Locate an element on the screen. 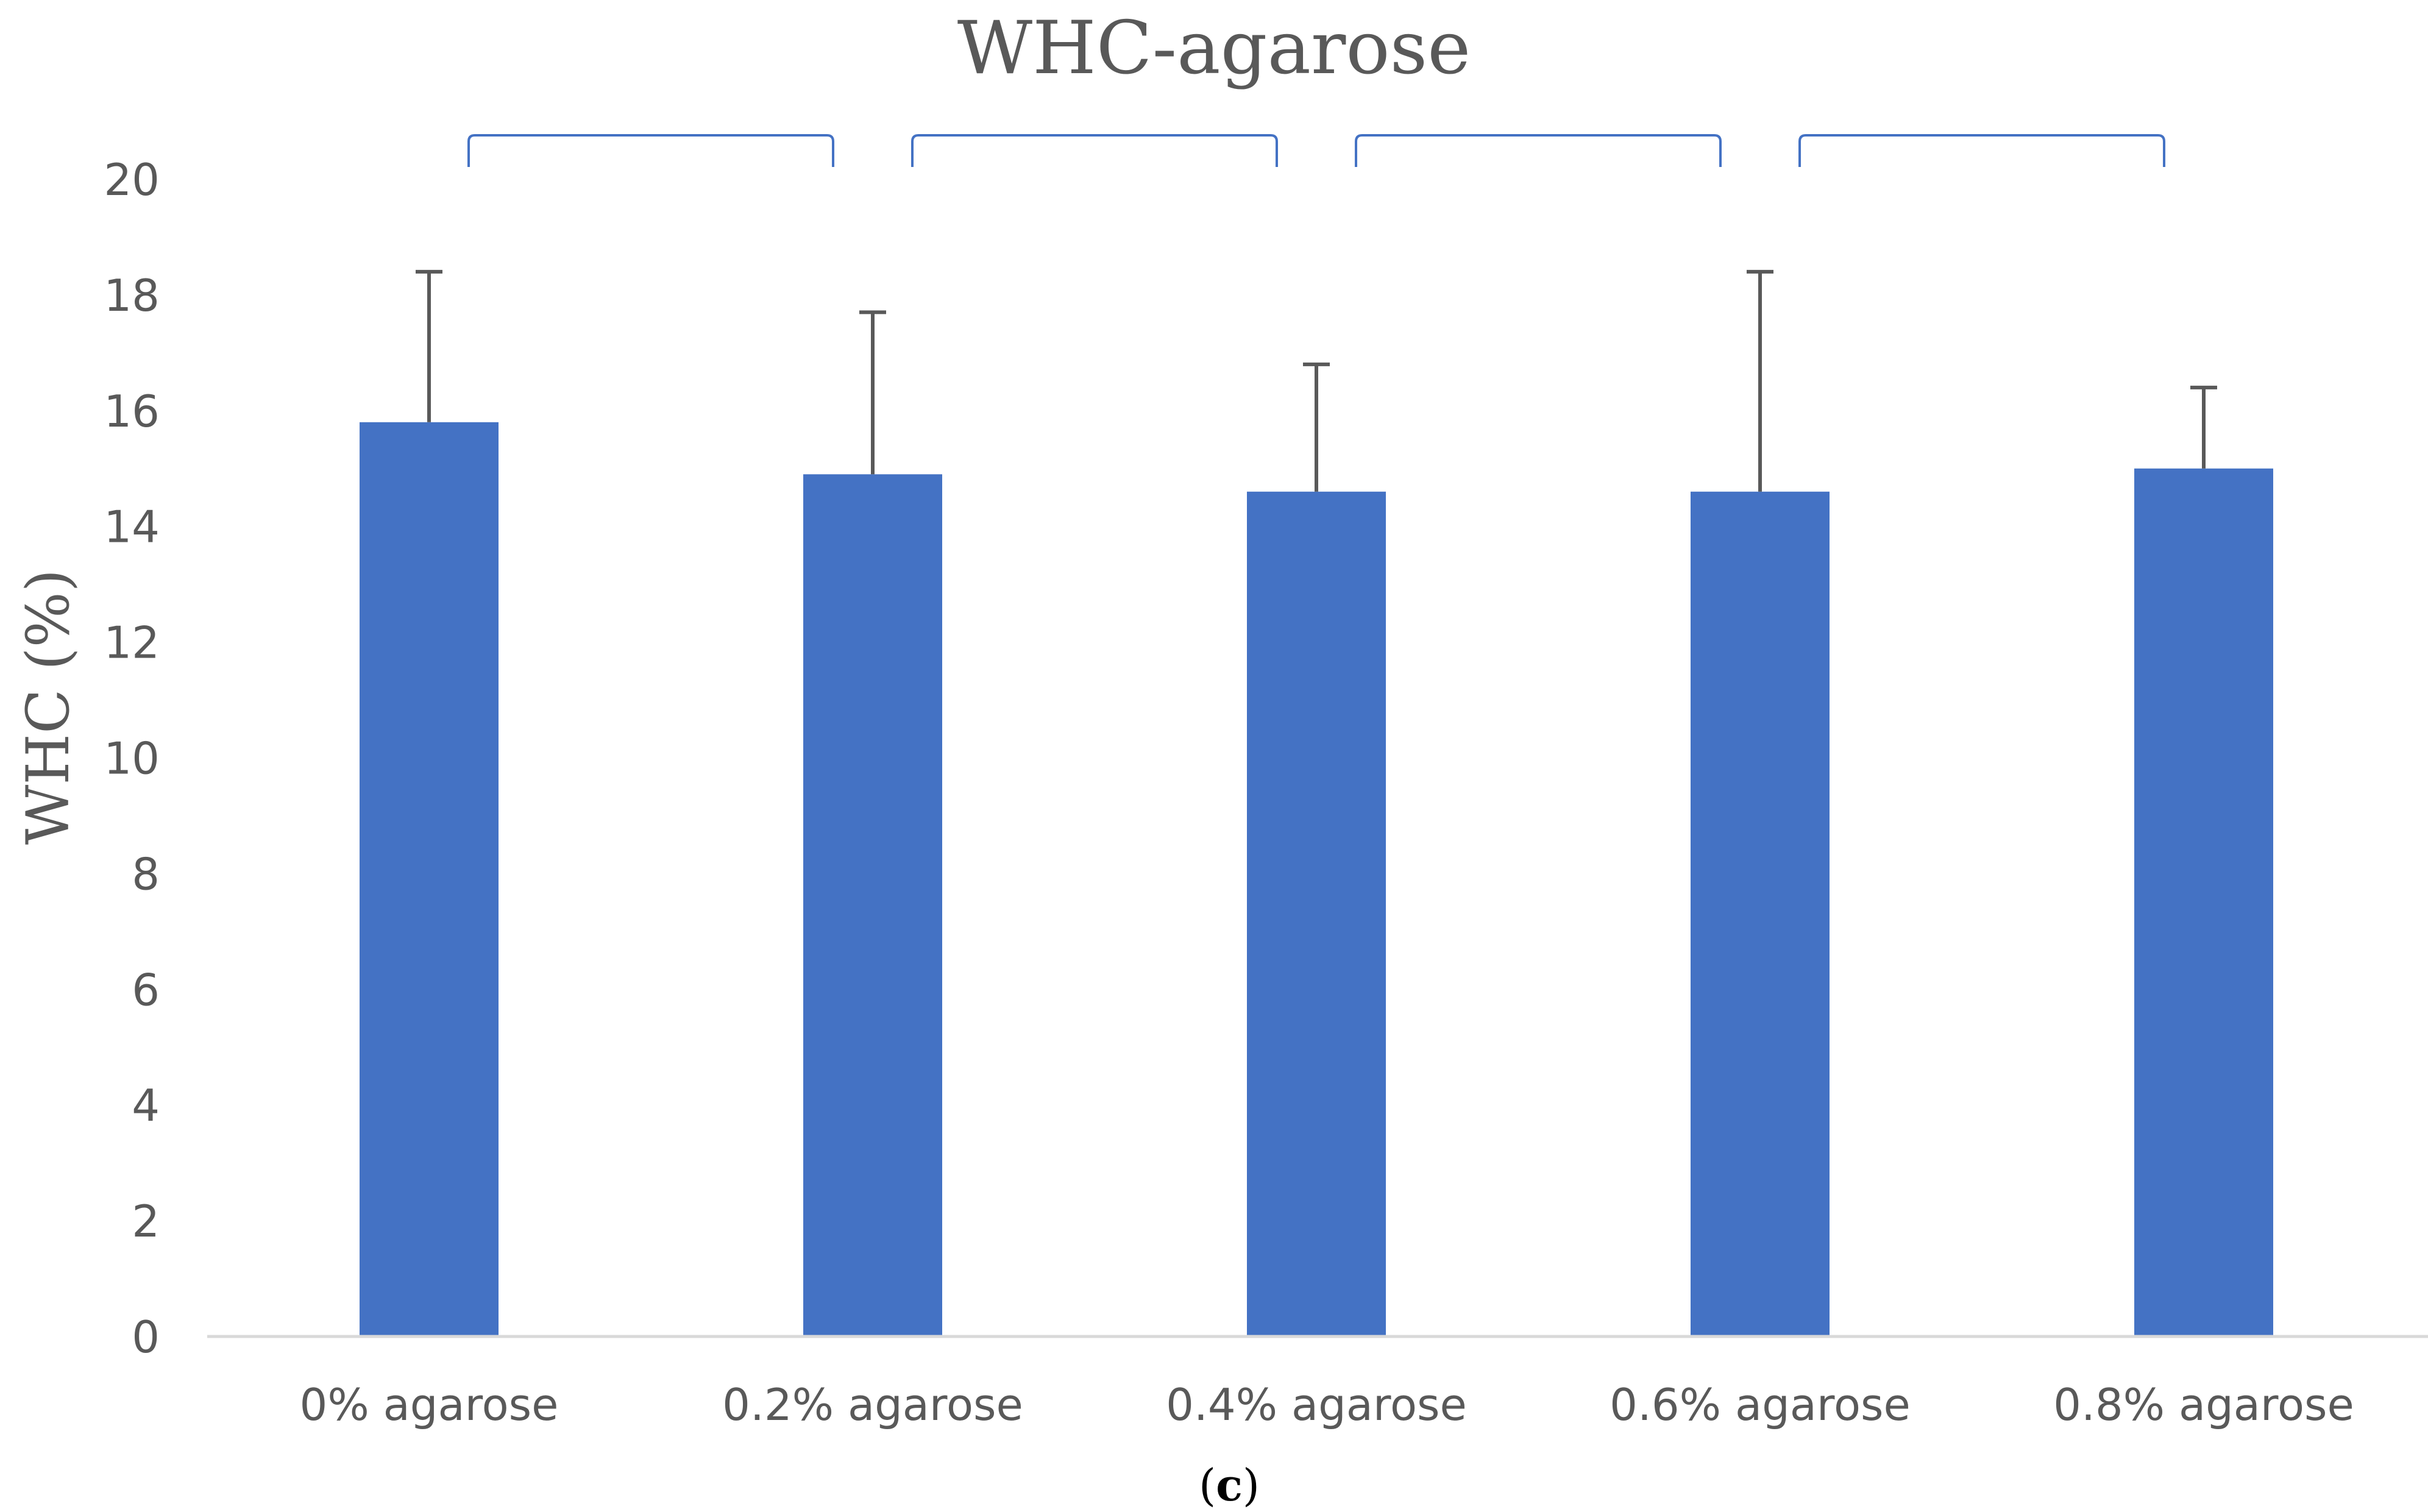 The width and height of the screenshot is (2428, 1512). caption-letter: c is located at coordinates (1229, 1485).